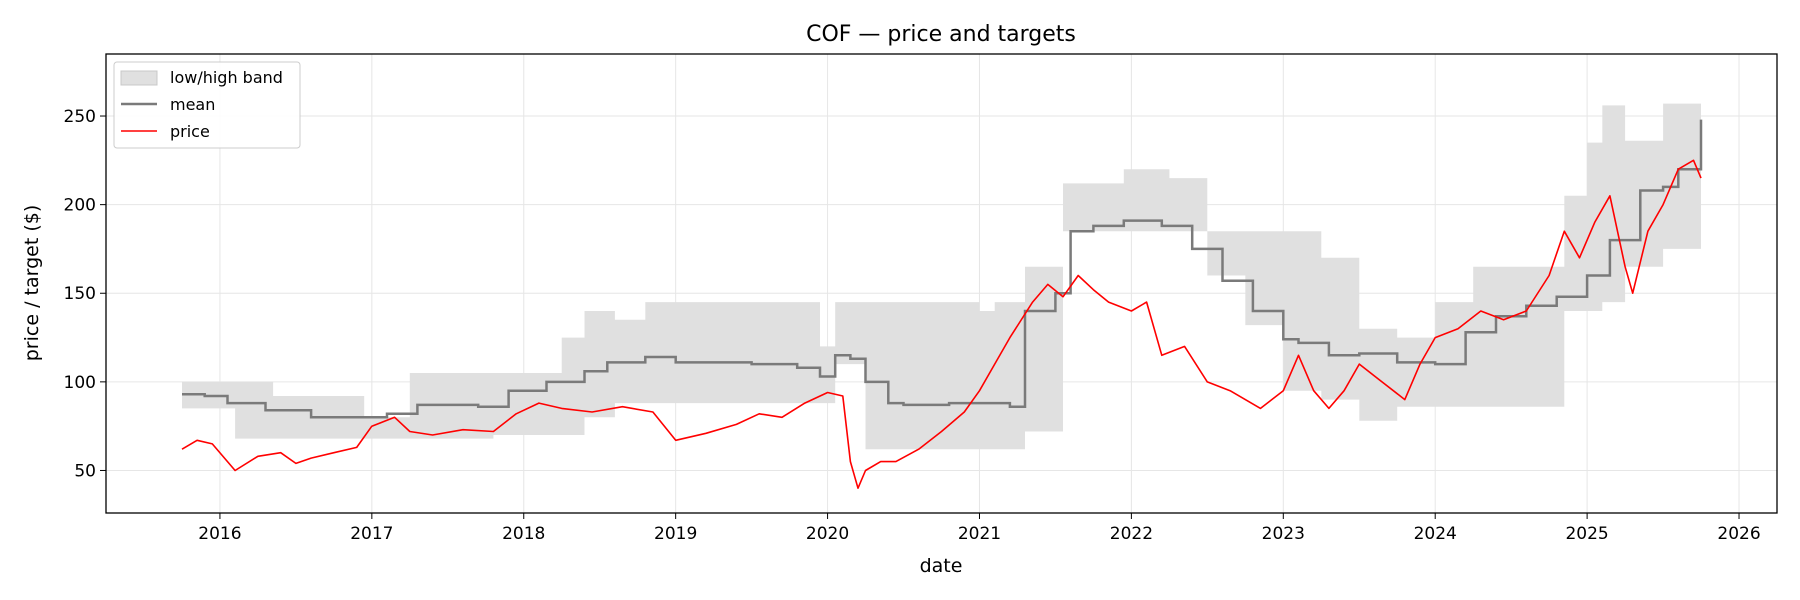 Image resolution: width=1800 pixels, height=600 pixels. Describe the element at coordinates (675, 534) in the screenshot. I see `x-tick-label: 2019` at that location.